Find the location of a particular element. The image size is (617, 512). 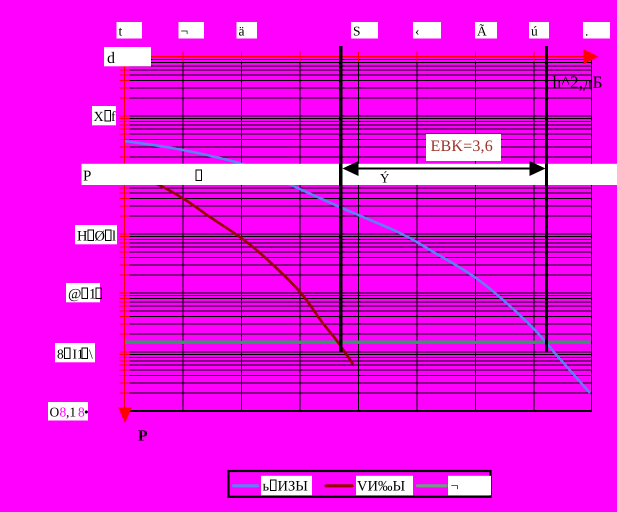

svg-text: X is located at coordinates (99, 117).